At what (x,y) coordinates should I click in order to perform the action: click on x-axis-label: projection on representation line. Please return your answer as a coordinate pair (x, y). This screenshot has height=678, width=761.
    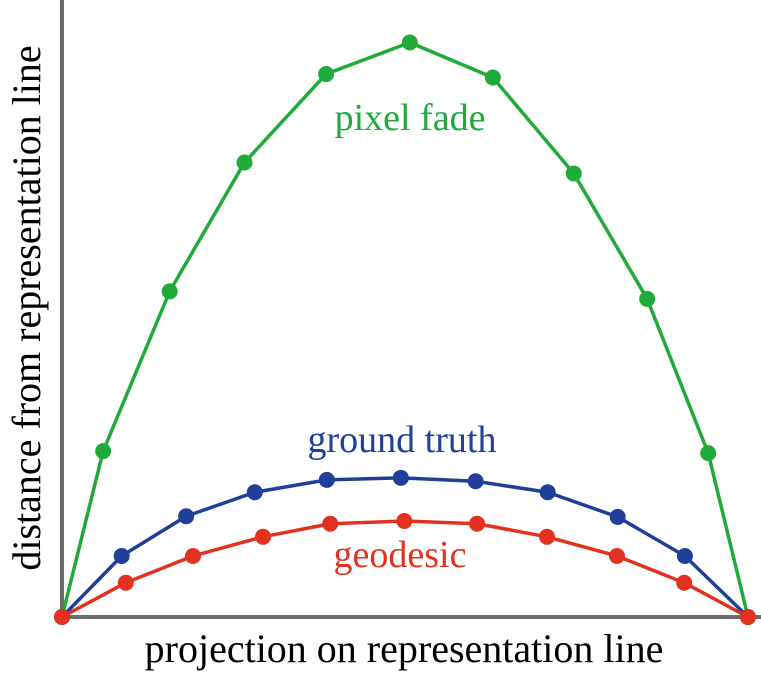
    Looking at the image, I should click on (404, 648).